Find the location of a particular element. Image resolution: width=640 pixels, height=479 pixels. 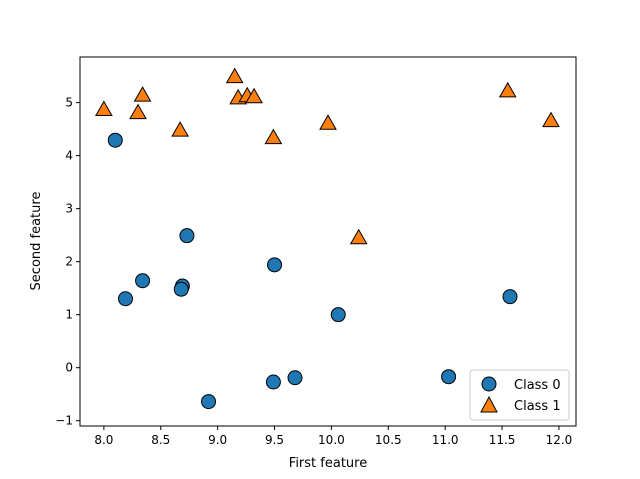

x-tick-label-4: 10.0 is located at coordinates (331, 440).